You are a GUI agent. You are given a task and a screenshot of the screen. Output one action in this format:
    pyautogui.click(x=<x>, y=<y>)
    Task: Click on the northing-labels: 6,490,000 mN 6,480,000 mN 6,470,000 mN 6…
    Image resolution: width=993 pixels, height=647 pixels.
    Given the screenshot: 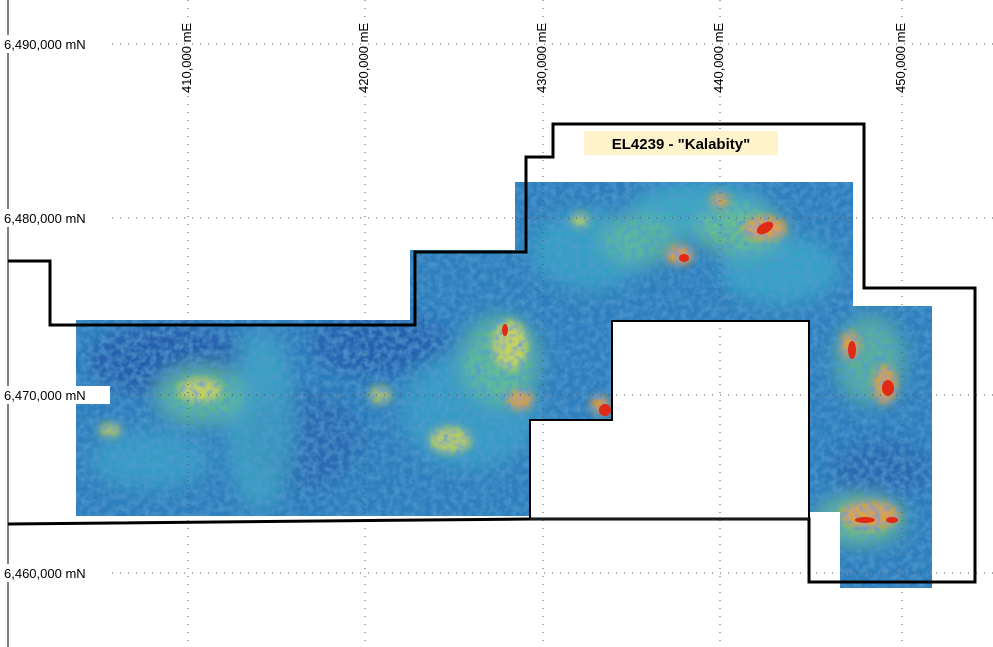 What is the action you would take?
    pyautogui.click(x=55, y=308)
    